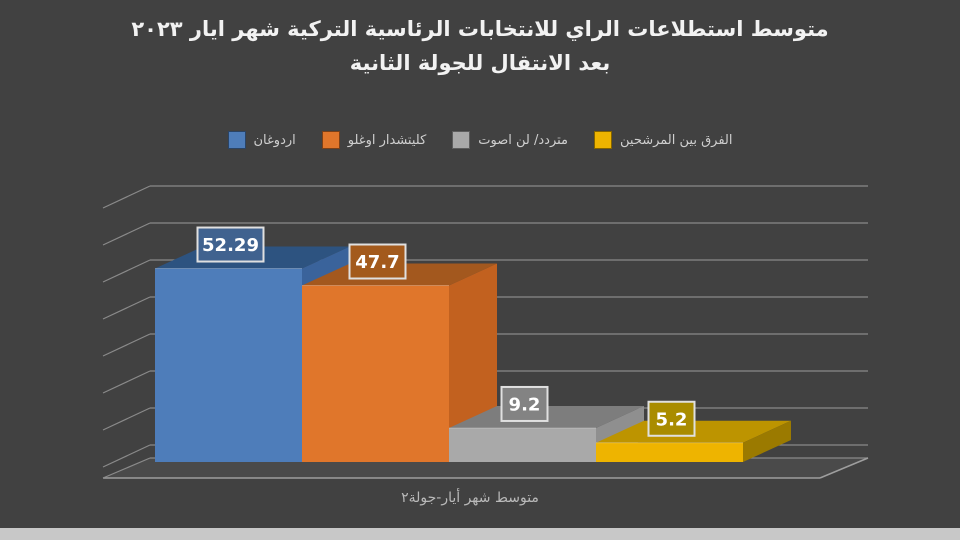  Describe the element at coordinates (844, 468) in the screenshot. I see `floor-right-edge` at that location.